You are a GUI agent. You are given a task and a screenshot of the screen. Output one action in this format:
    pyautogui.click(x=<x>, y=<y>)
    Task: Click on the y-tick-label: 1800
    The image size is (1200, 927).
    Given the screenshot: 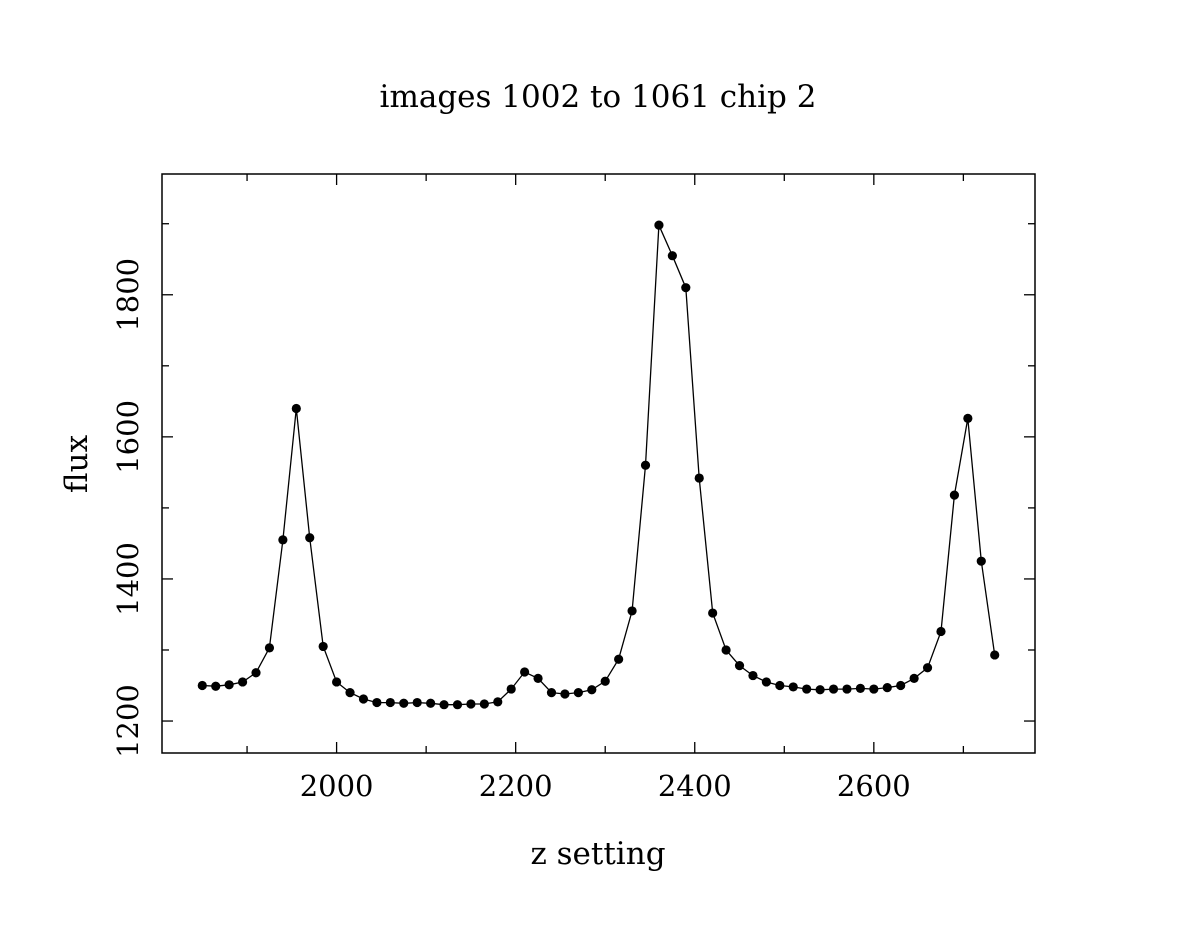 What is the action you would take?
    pyautogui.click(x=128, y=295)
    